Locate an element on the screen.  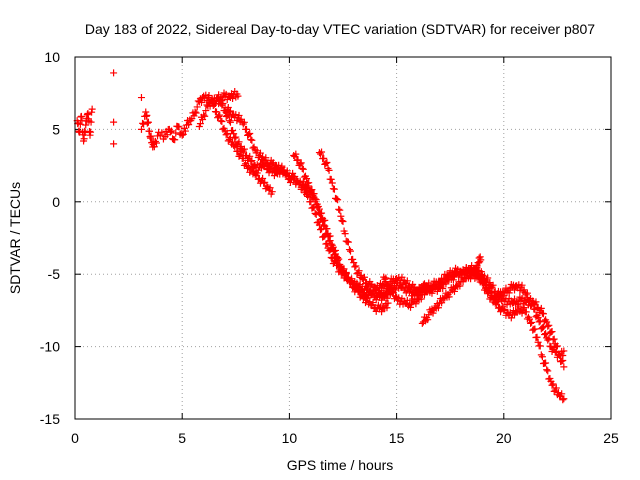
y-axis-label: SDTVAR / TECUs is located at coordinates (15, 238).